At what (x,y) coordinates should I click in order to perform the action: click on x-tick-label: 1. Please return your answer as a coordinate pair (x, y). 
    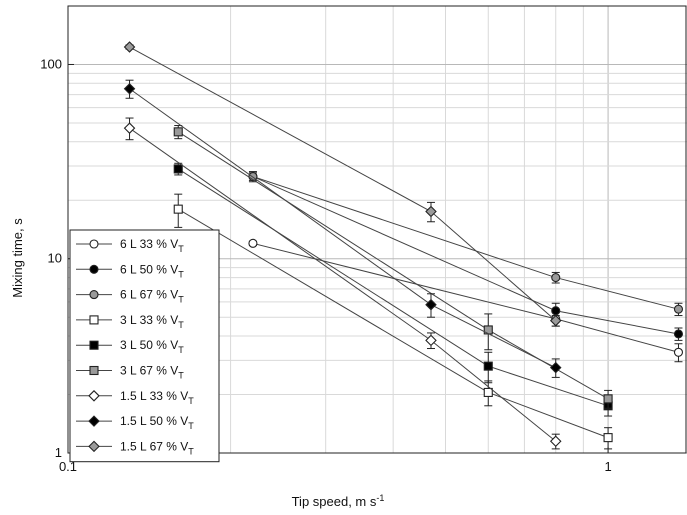
    Looking at the image, I should click on (607, 466).